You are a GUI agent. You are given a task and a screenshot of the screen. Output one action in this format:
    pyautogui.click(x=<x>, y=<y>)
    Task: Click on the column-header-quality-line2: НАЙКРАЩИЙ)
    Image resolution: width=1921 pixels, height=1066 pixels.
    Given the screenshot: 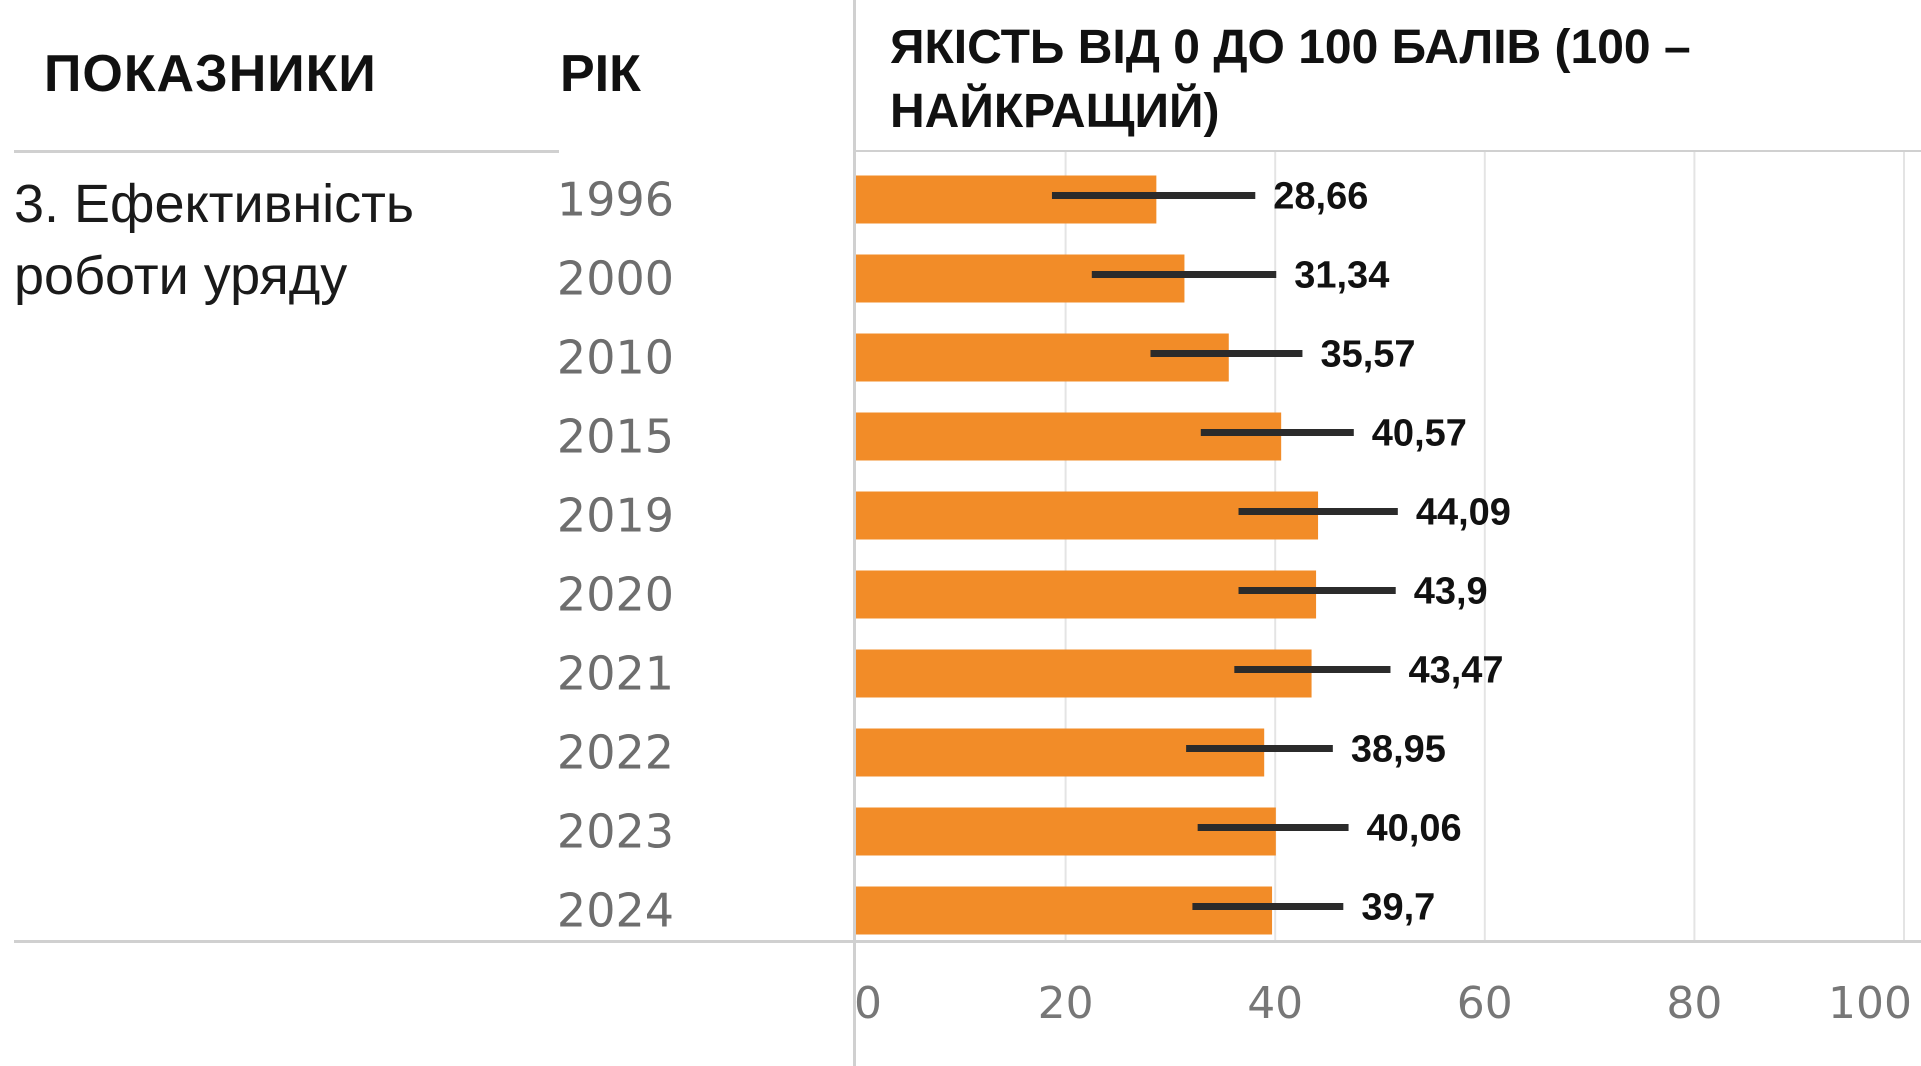 What is the action you would take?
    pyautogui.click(x=1055, y=111)
    